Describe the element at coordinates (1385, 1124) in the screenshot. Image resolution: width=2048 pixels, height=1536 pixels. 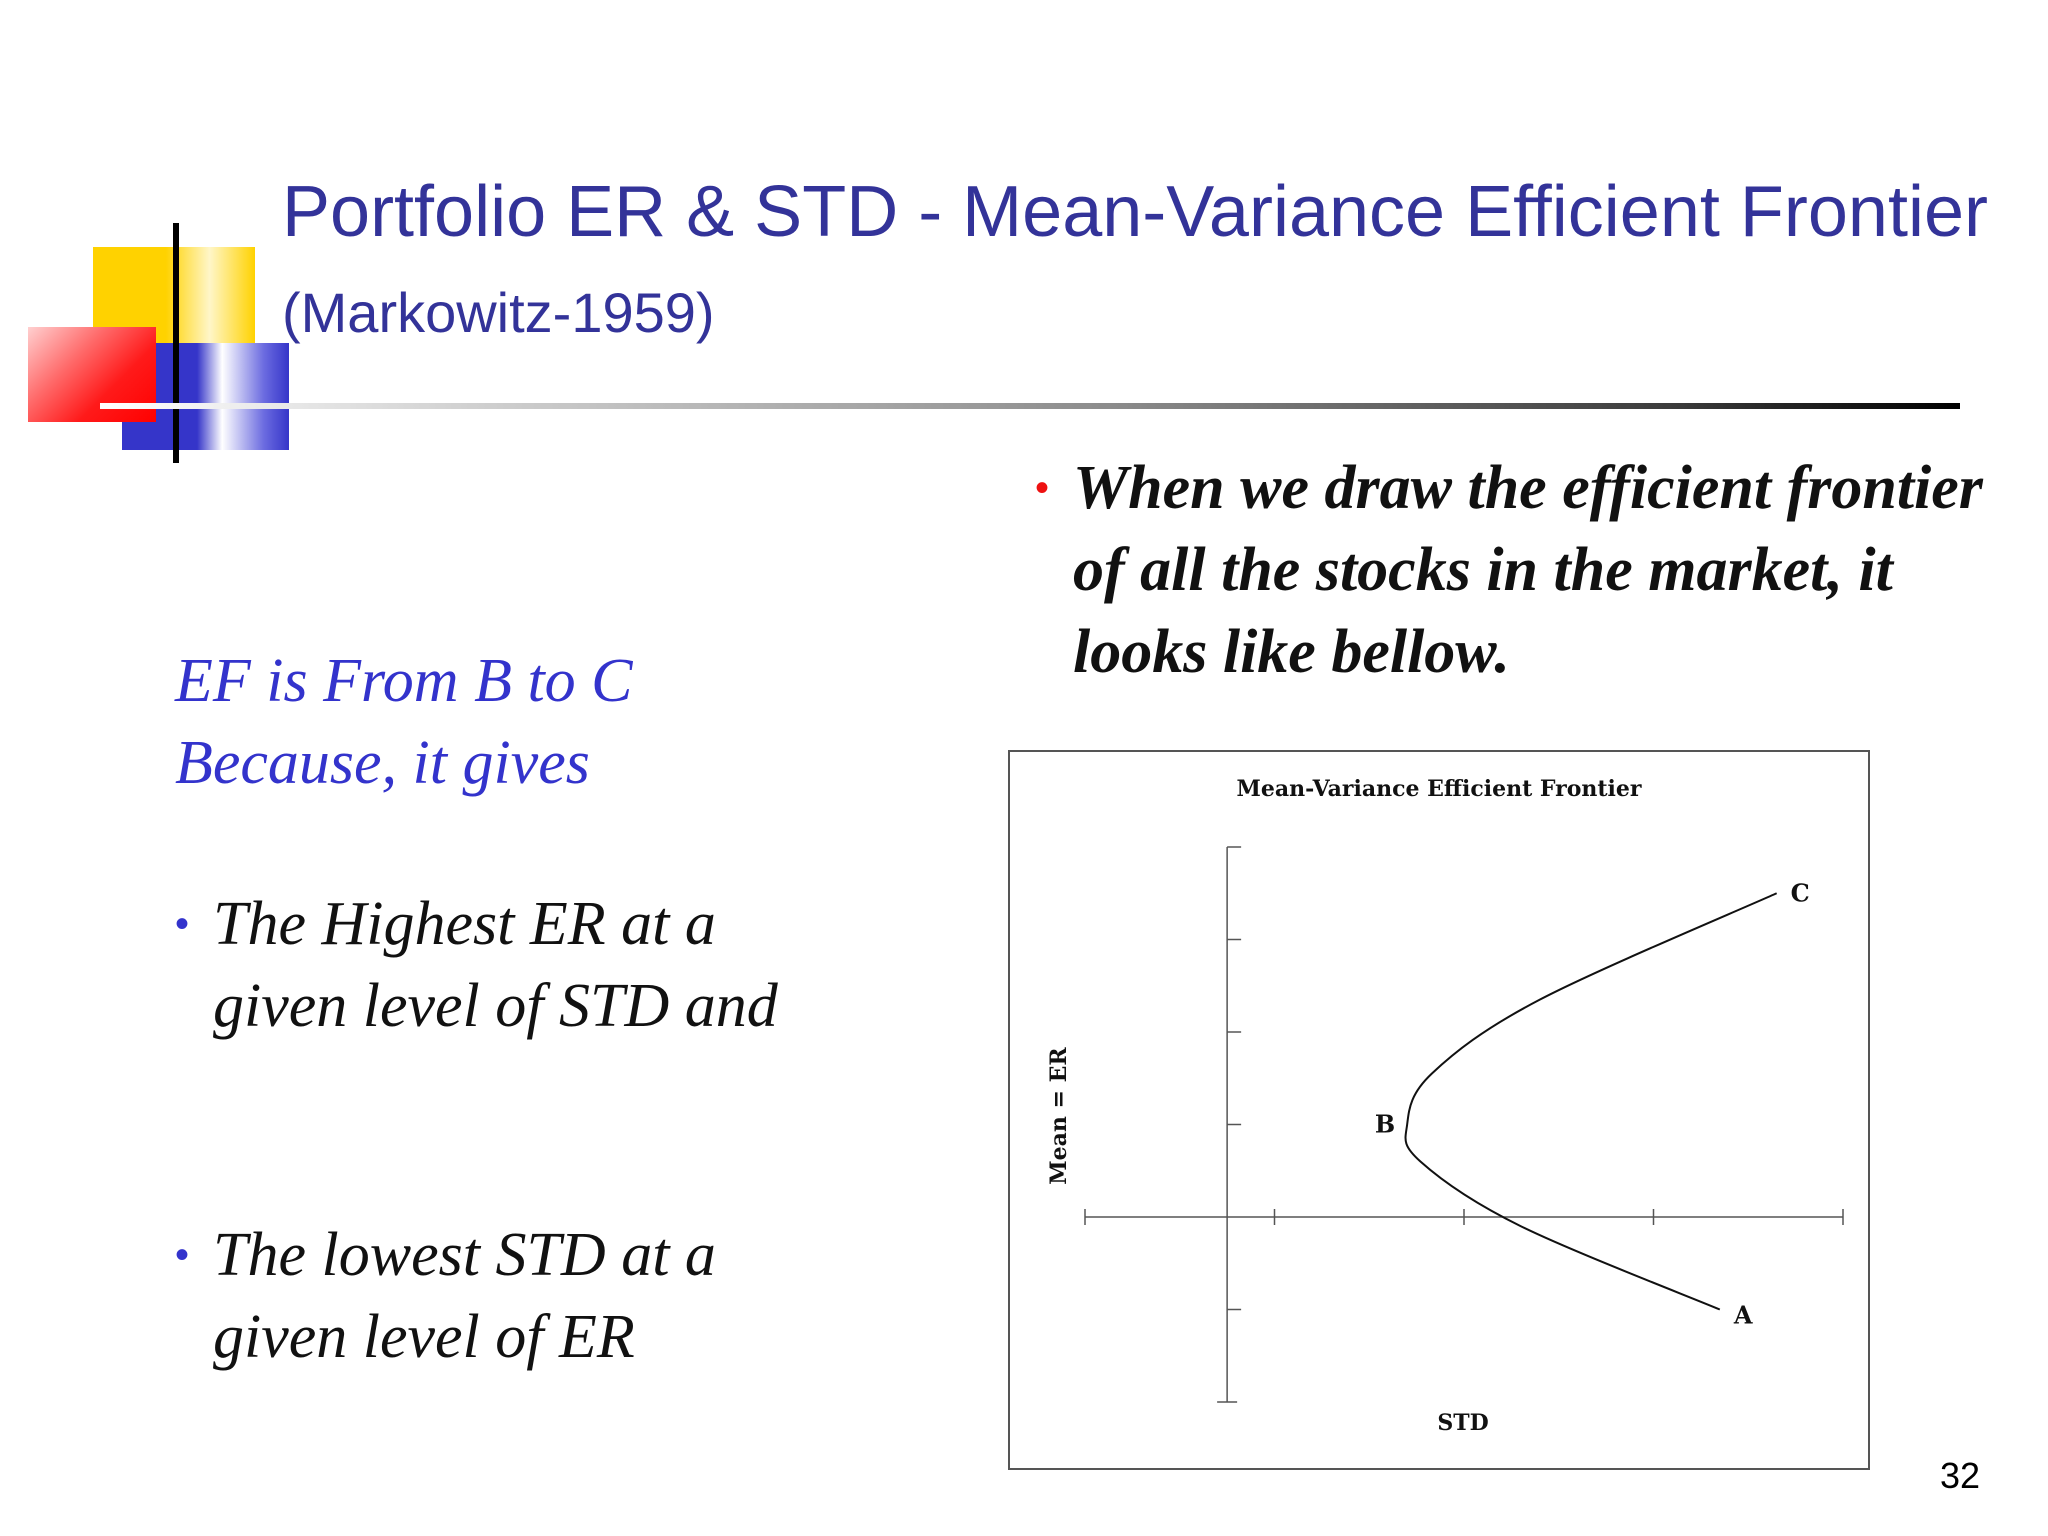
I see `point-label-b: B` at that location.